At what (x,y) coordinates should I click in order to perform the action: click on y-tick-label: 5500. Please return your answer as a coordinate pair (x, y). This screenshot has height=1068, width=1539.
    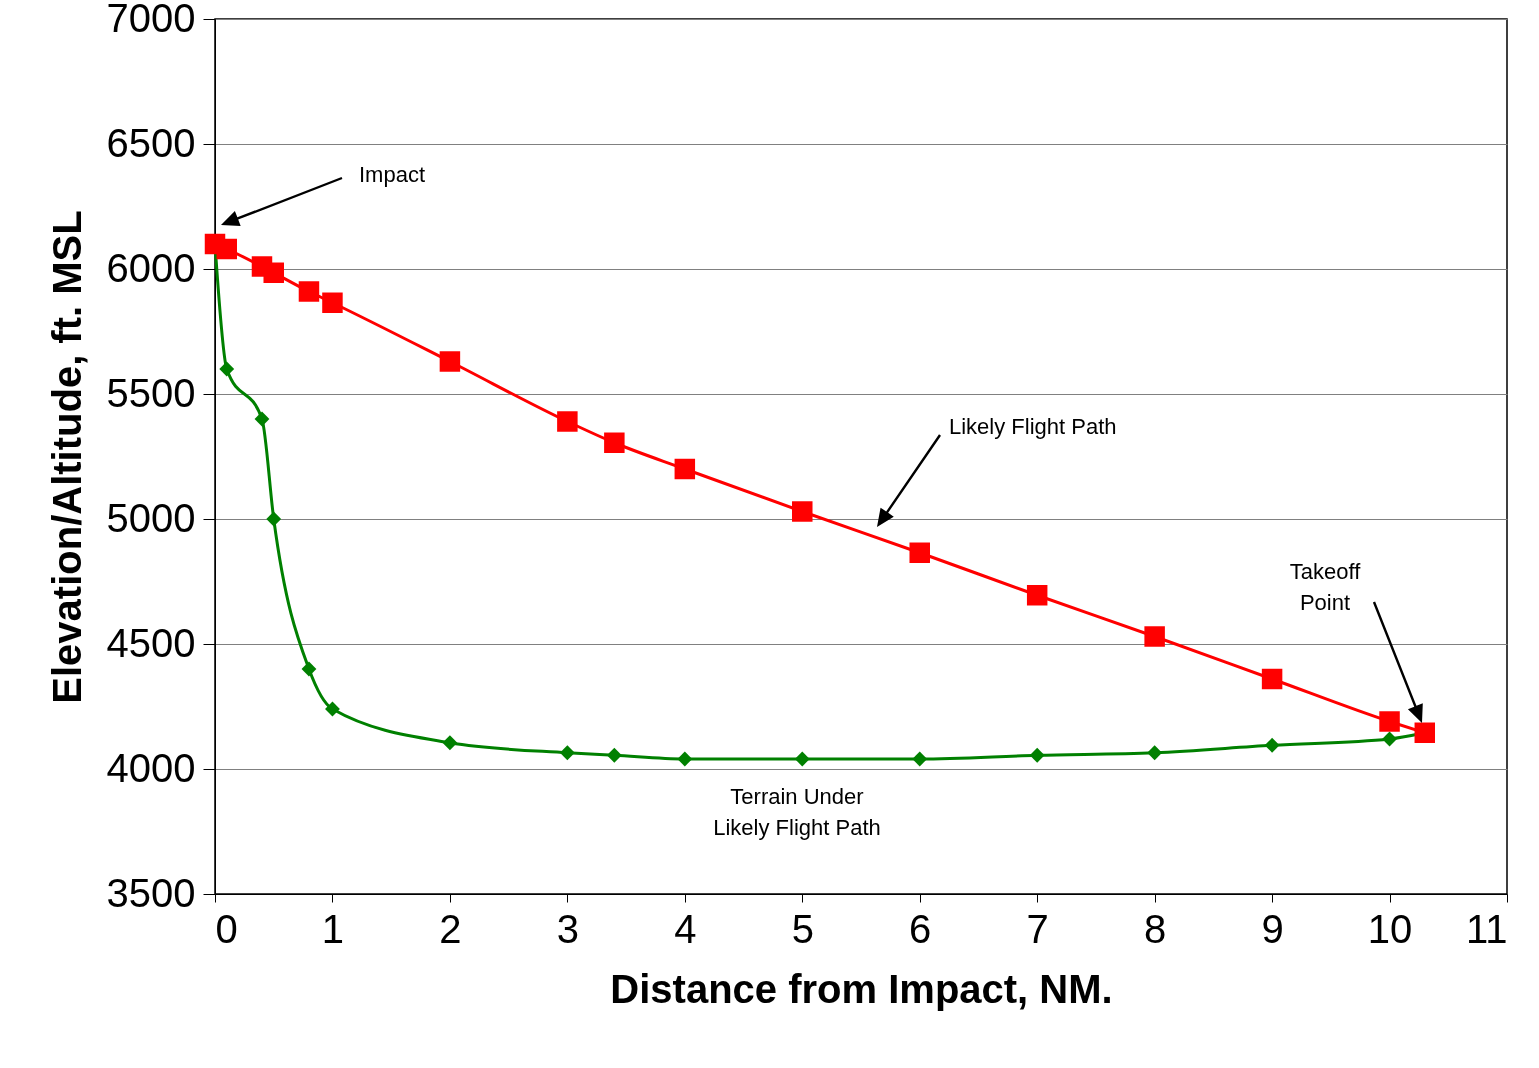
    Looking at the image, I should click on (151, 392).